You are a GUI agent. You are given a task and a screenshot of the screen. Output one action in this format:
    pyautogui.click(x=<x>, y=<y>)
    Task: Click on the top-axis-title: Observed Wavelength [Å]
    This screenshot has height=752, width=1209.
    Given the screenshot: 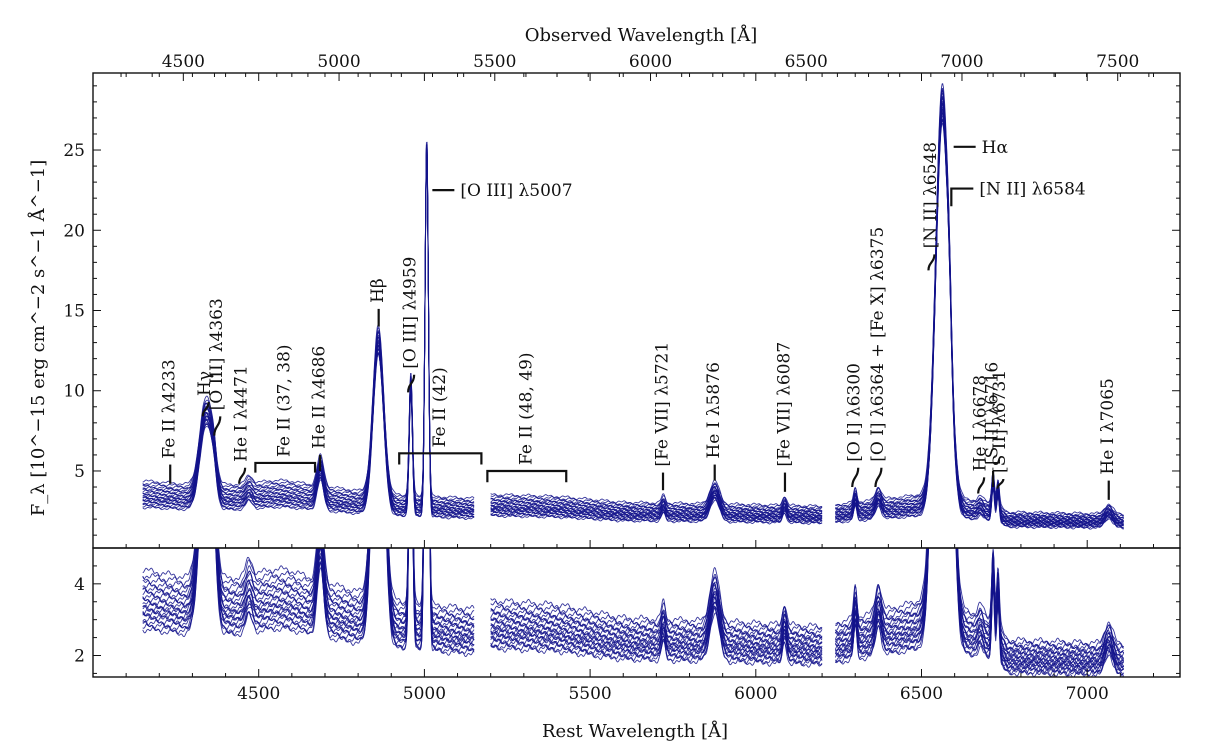 What is the action you would take?
    pyautogui.click(x=641, y=35)
    